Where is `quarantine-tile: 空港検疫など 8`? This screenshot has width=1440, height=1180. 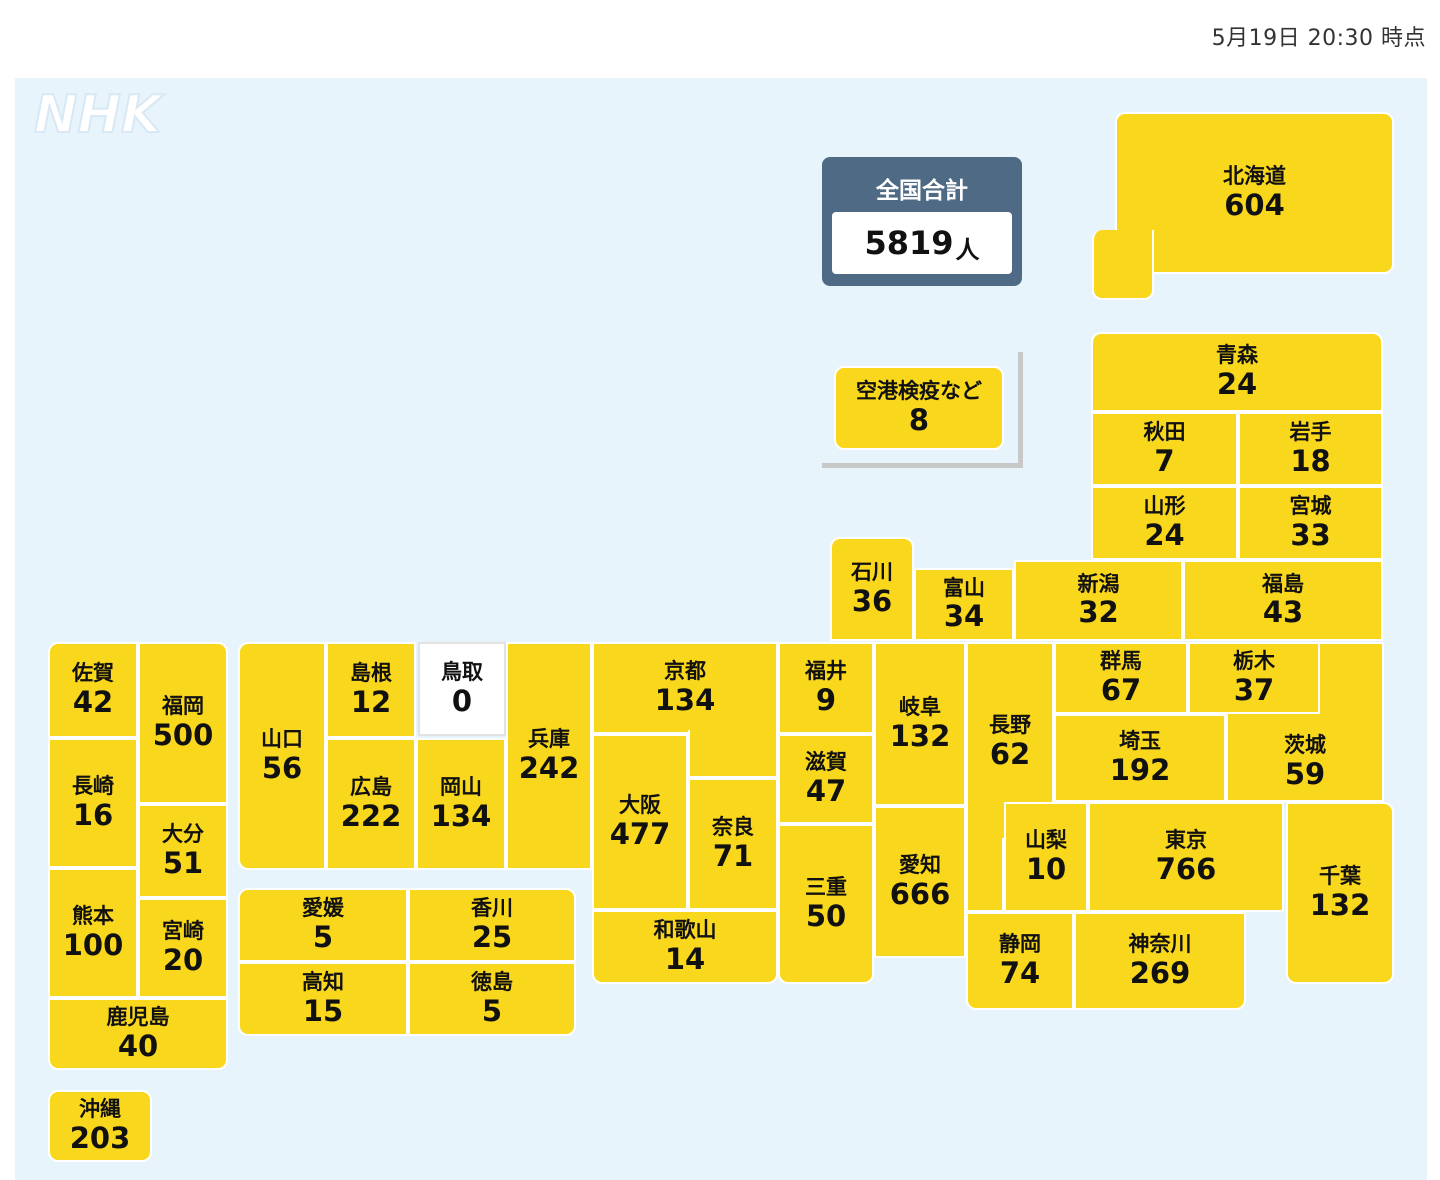 quarantine-tile: 空港検疫など 8 is located at coordinates (919, 408).